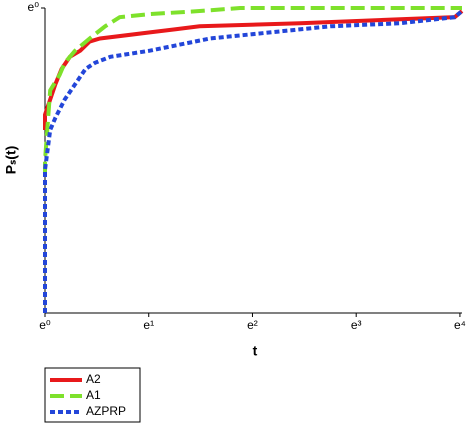  I want to click on legend-label: A1, so click(93, 395).